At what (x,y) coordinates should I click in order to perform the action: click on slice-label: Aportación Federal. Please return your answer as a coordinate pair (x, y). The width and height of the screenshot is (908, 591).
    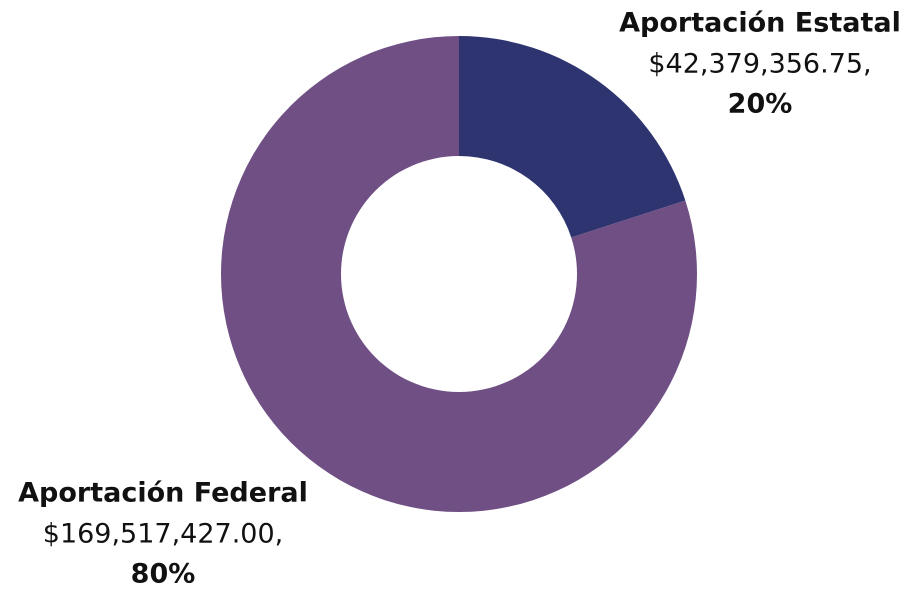
    Looking at the image, I should click on (163, 493).